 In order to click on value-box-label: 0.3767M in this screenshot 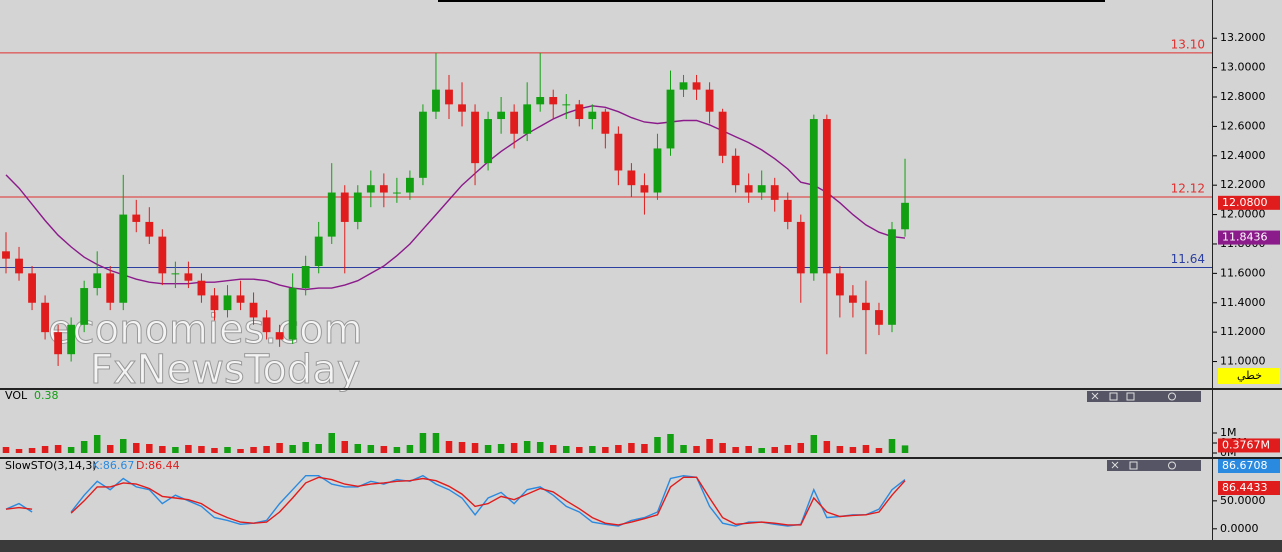, I will do `click(1246, 444)`.